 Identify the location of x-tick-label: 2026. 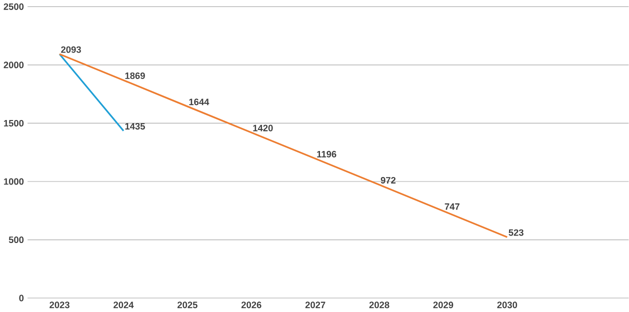
(251, 305).